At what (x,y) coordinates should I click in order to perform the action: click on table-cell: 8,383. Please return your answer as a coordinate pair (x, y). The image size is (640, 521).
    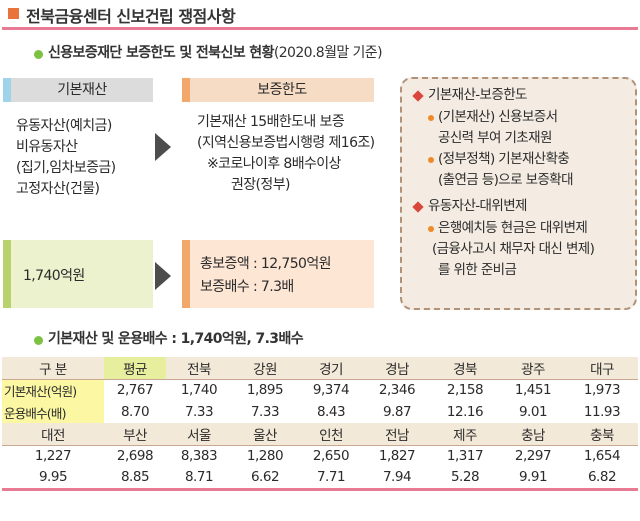
    Looking at the image, I should click on (199, 455).